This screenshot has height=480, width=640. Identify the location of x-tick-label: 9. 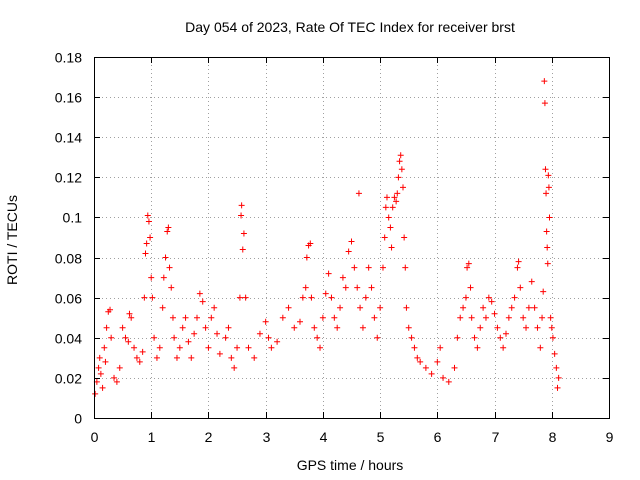
(610, 437).